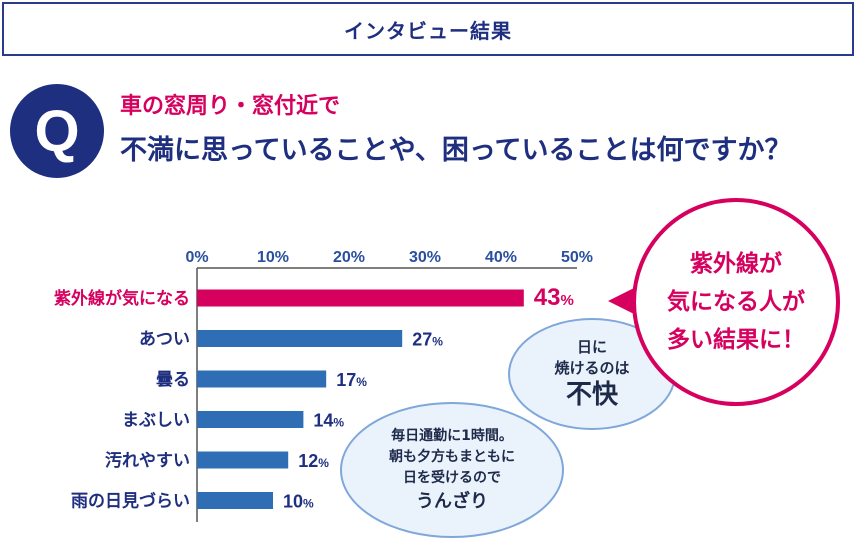  I want to click on callout-line-3: 多い結果に！, so click(736, 340).